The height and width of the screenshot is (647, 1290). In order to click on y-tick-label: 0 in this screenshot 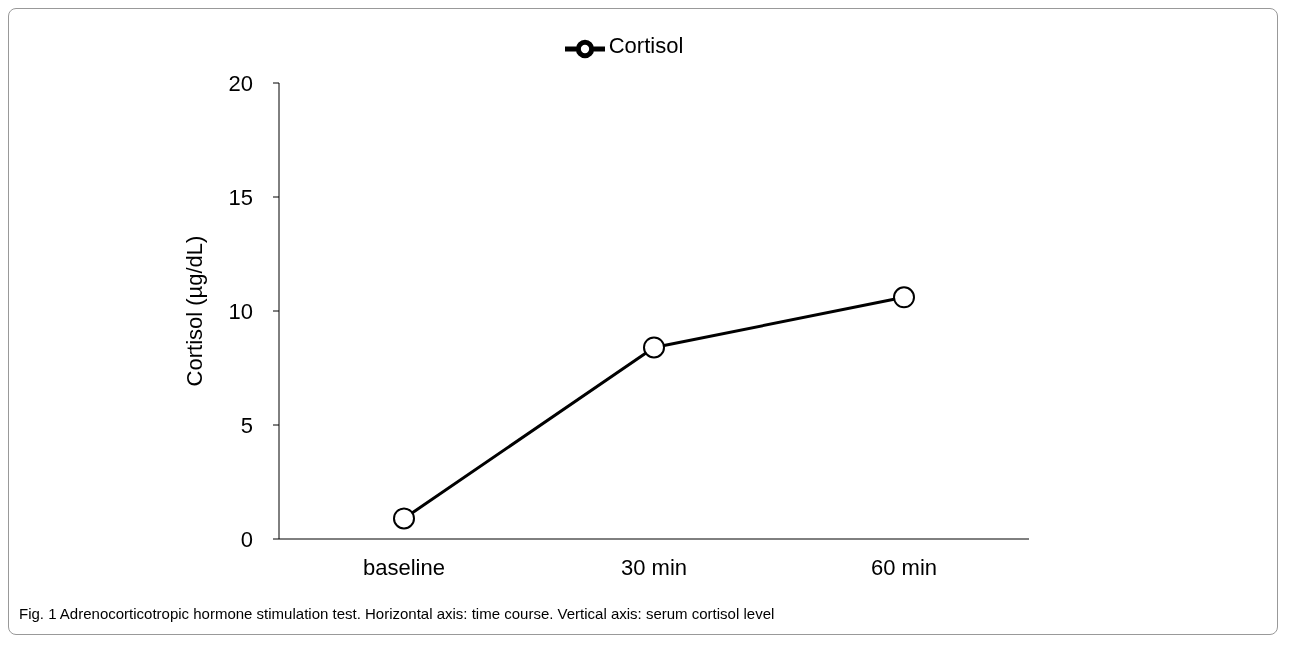, I will do `click(246, 539)`.